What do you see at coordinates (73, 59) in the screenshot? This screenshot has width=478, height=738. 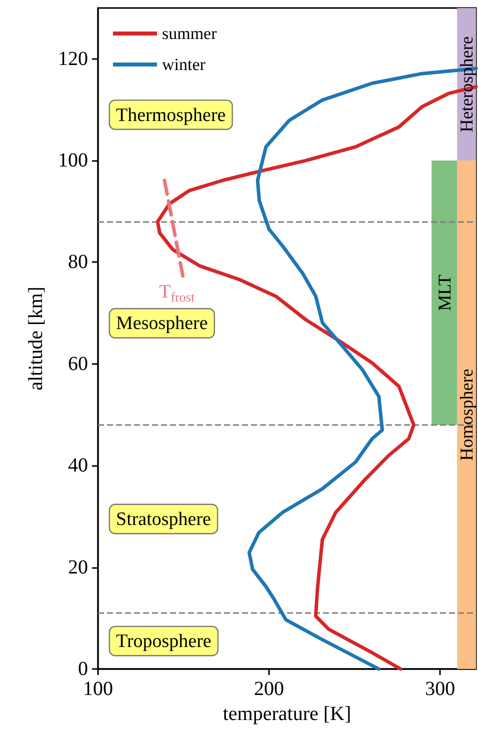 I see `y-tick-label: 120` at bounding box center [73, 59].